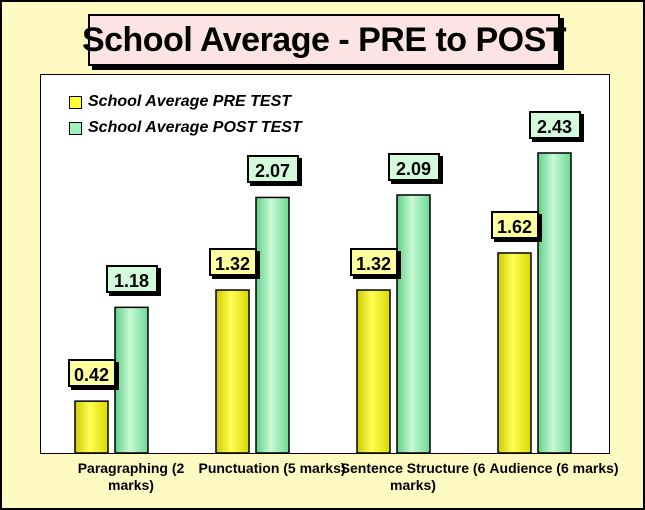 Image resolution: width=645 pixels, height=510 pixels. Describe the element at coordinates (131, 476) in the screenshot. I see `category-label-0: Paragraphing (2 marks)` at that location.